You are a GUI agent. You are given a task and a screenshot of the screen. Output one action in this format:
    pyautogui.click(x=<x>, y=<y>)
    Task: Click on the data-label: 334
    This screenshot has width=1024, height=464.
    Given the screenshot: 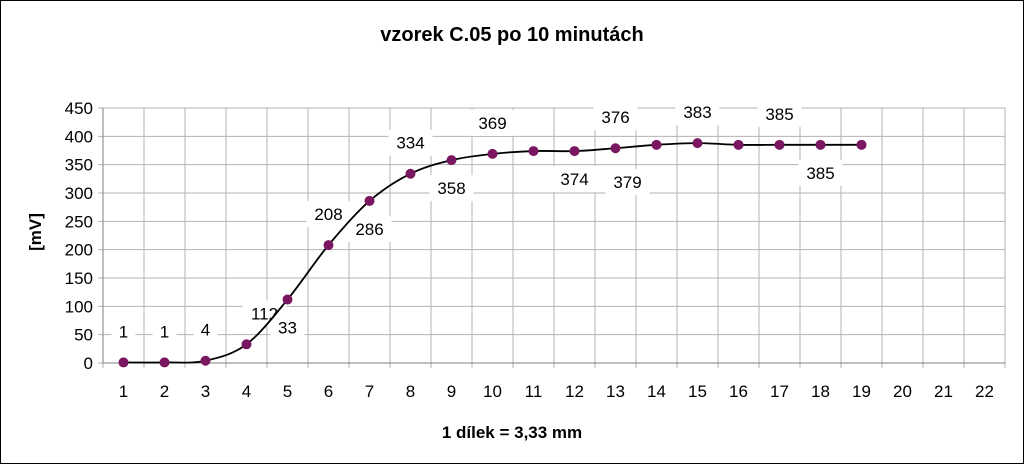 What is the action you would take?
    pyautogui.click(x=410, y=143)
    